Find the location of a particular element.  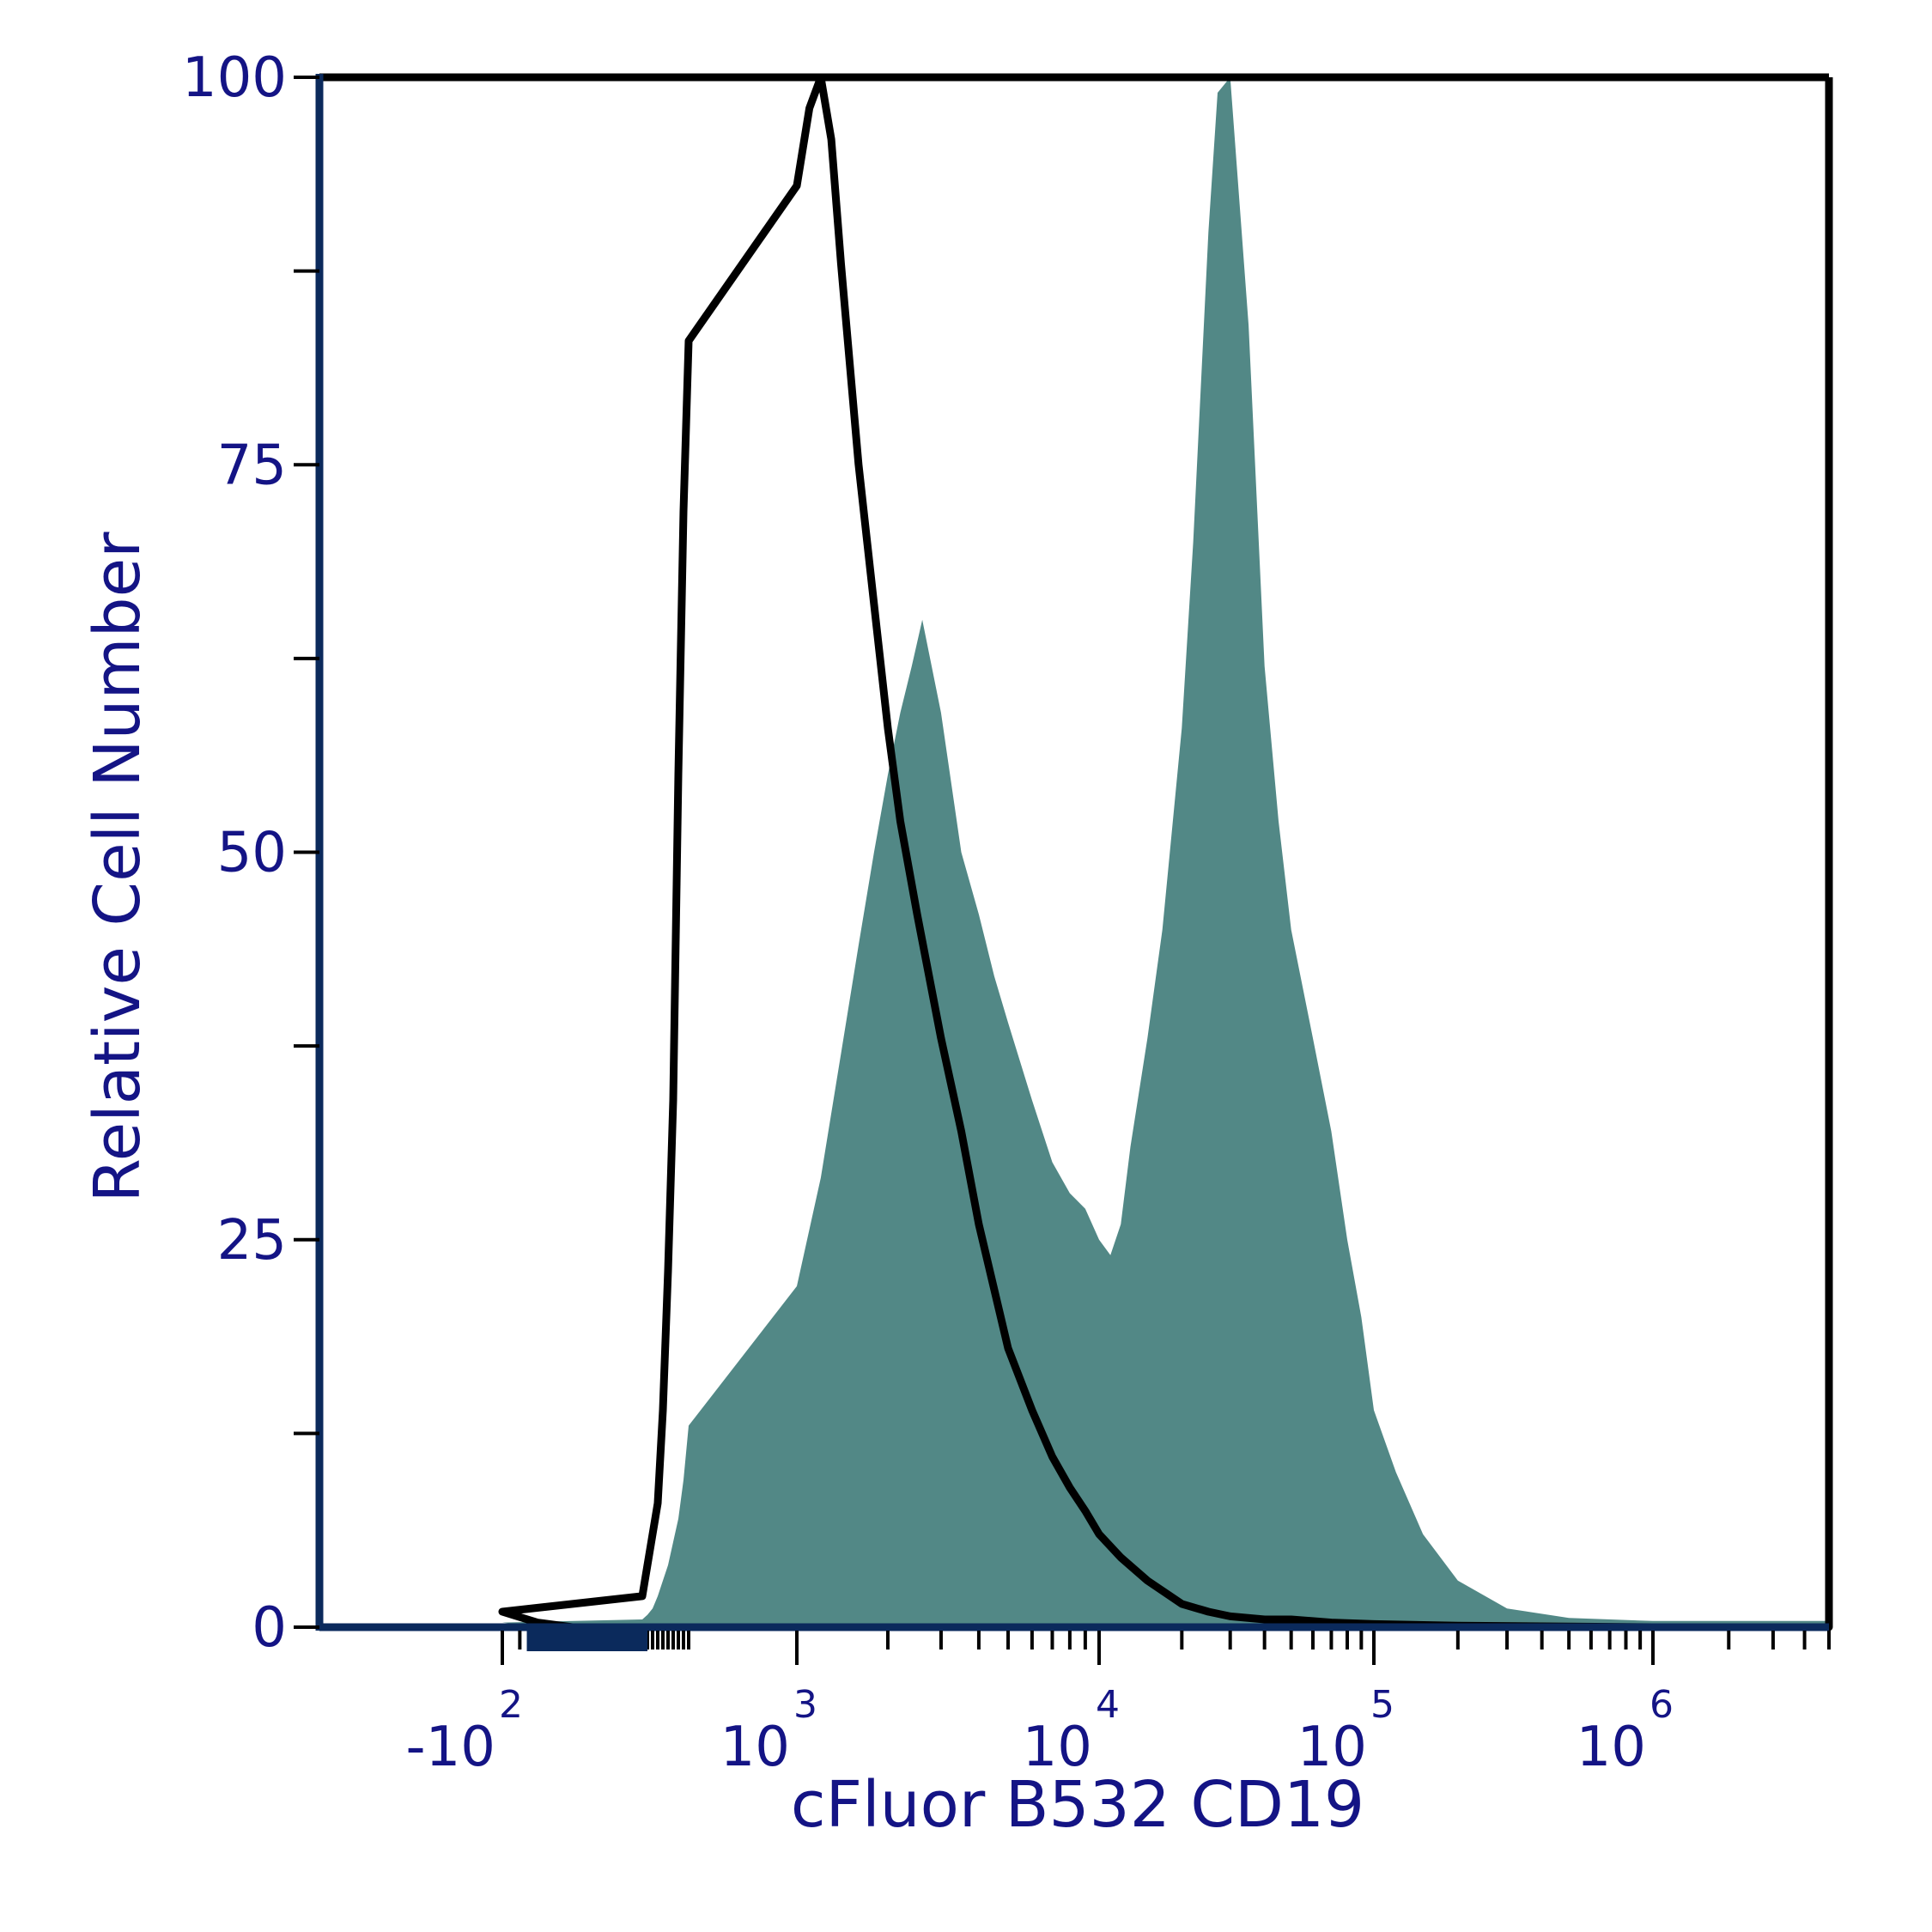

x-tick-label-exponent: 6 is located at coordinates (1661, 1705).